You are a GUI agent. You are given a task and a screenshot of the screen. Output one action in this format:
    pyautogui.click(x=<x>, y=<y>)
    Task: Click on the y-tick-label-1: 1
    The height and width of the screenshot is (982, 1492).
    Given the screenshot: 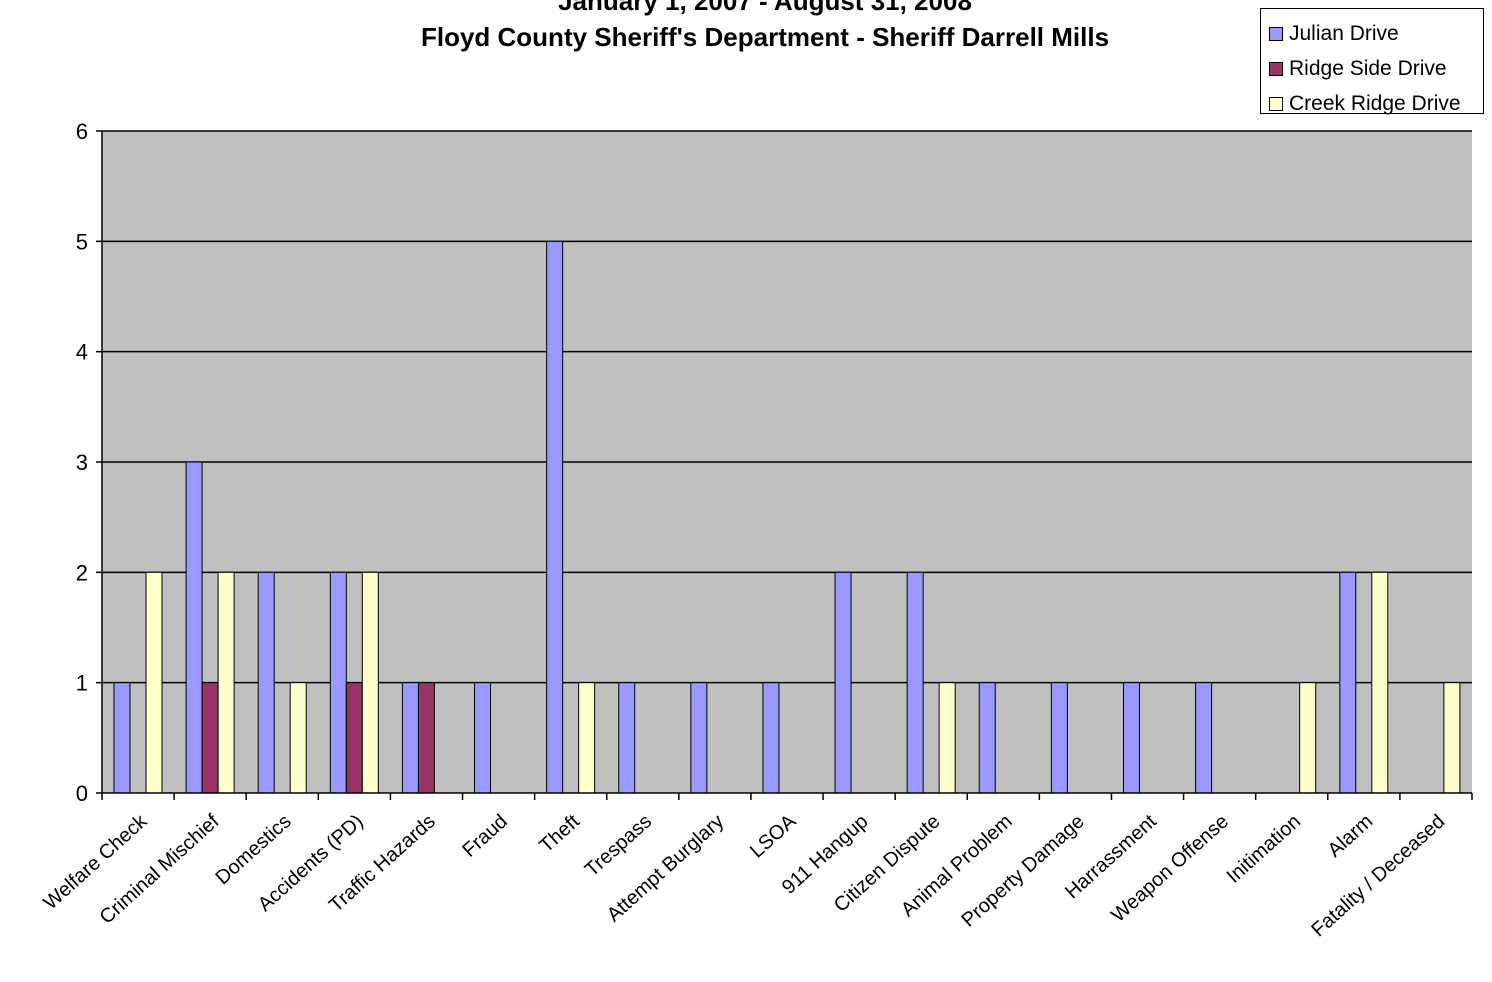 What is the action you would take?
    pyautogui.click(x=82, y=683)
    